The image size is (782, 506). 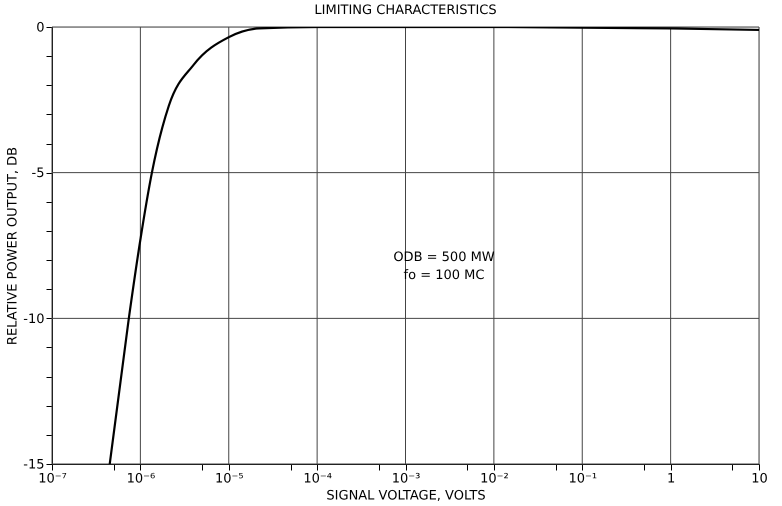 I want to click on x-tick-label: 10⁻⁴, so click(x=317, y=479).